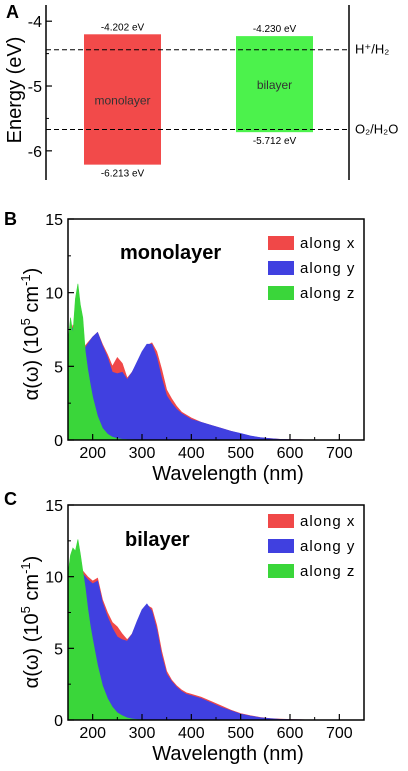  Describe the element at coordinates (170, 253) in the screenshot. I see `panel-b-annotation: monolayer` at that location.